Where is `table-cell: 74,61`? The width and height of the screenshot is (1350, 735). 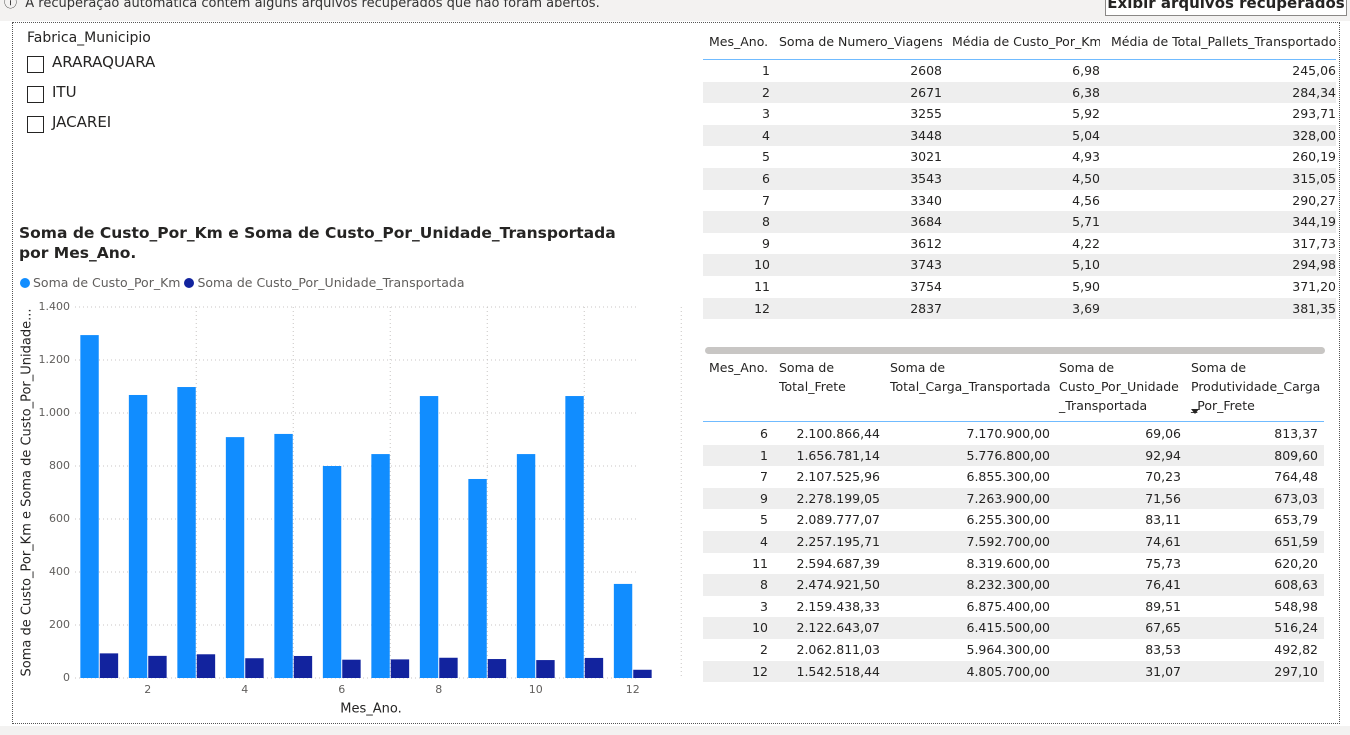
table-cell: 74,61 is located at coordinates (1163, 541).